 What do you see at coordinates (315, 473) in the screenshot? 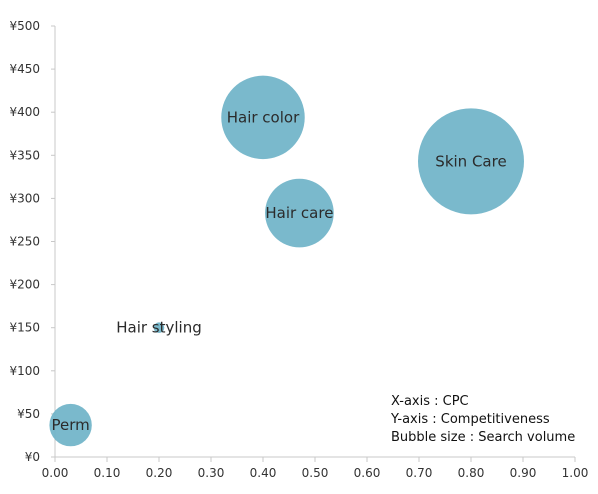
I see `x-tick-label: 0.50` at bounding box center [315, 473].